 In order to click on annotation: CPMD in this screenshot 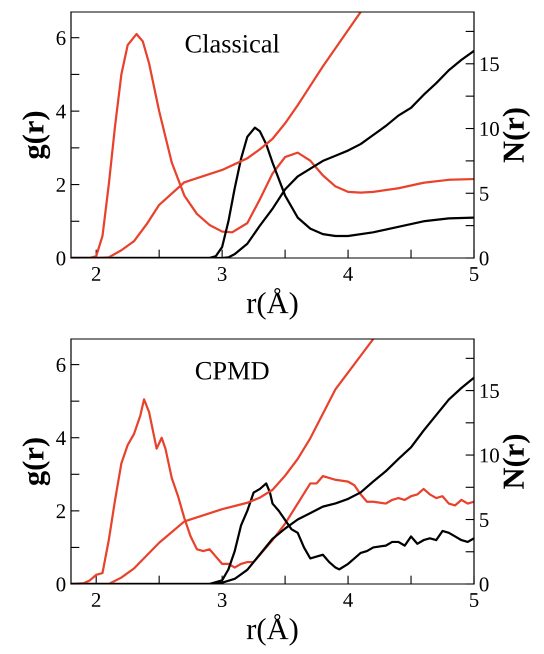, I will do `click(232, 371)`.